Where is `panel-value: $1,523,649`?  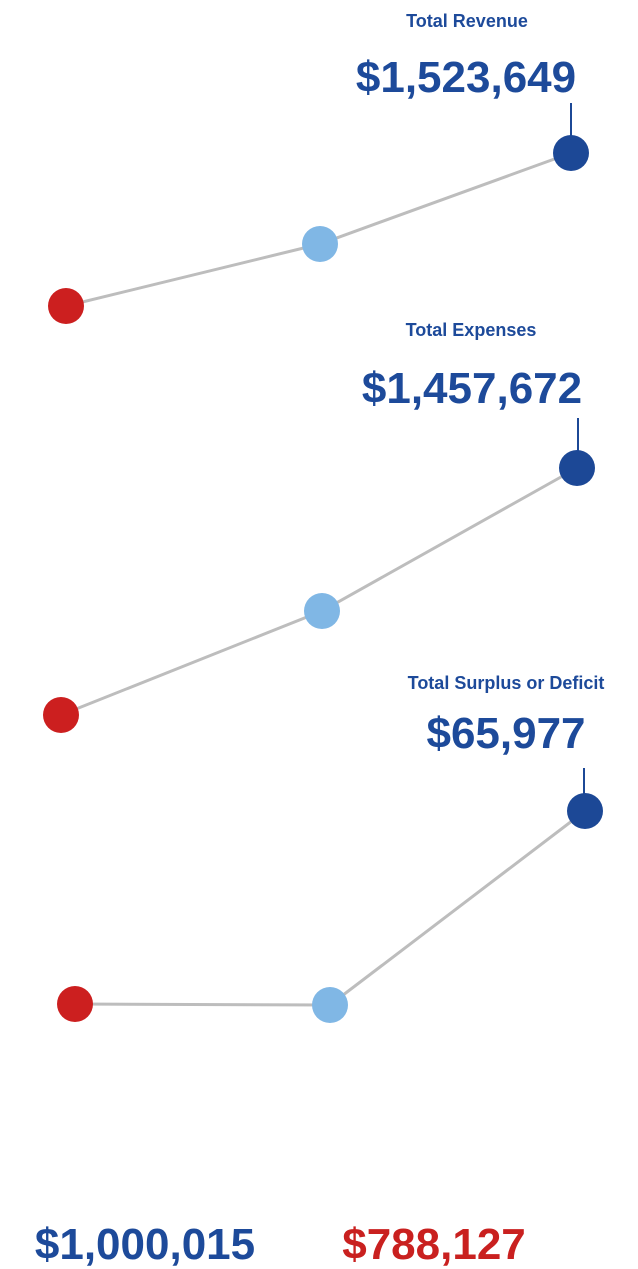
panel-value: $1,523,649 is located at coordinates (466, 77).